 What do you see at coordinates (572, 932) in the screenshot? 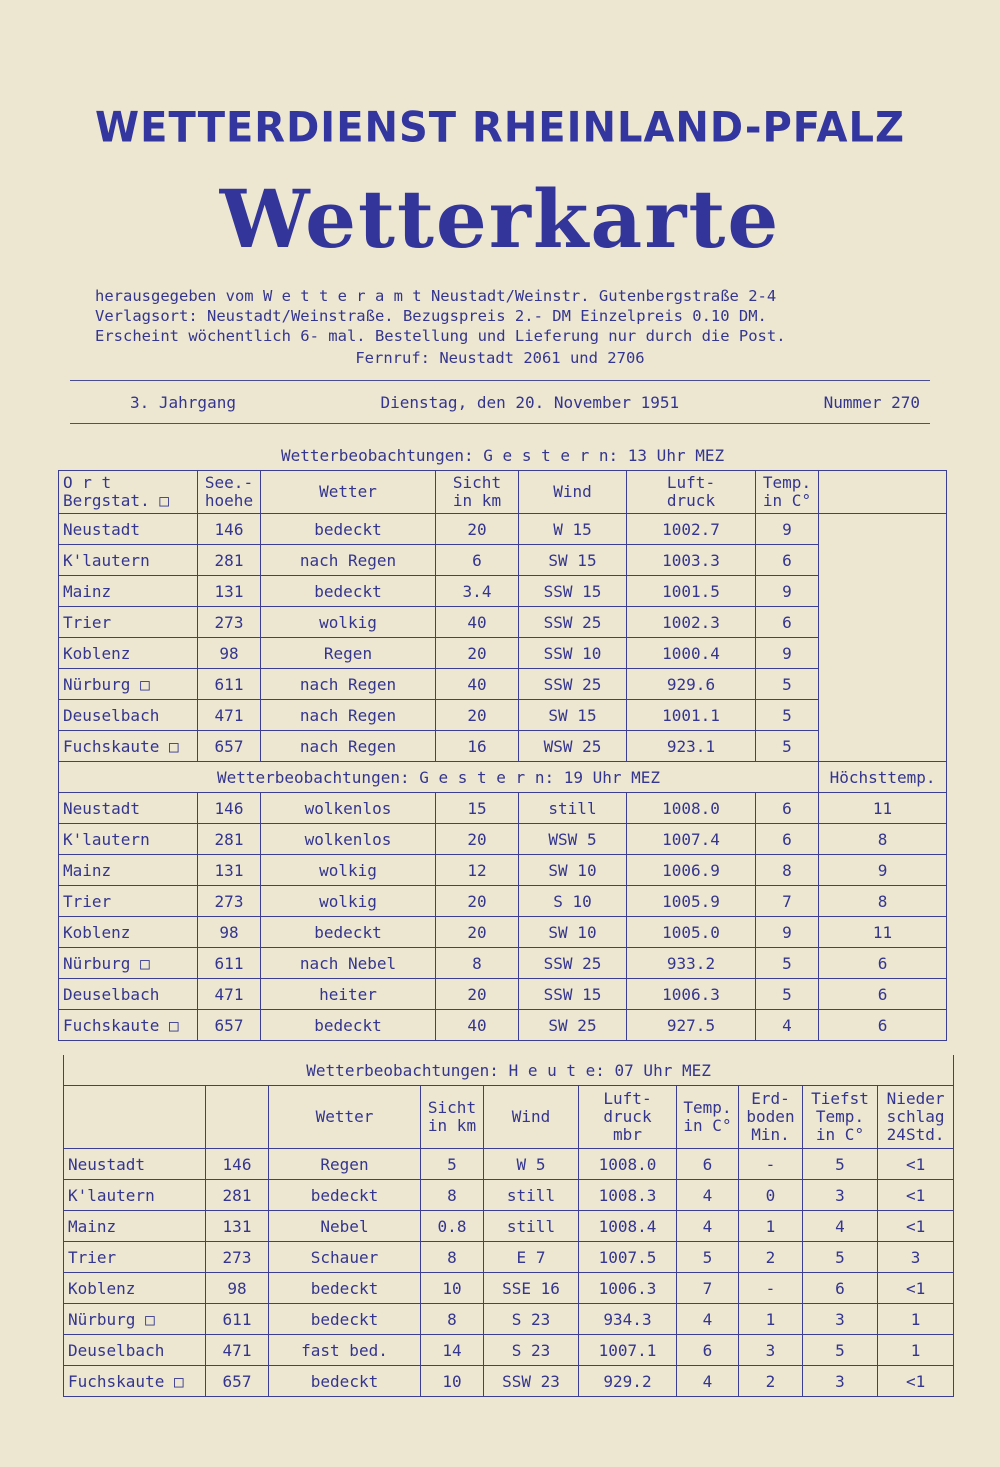
I see `wind-cell: SW 10` at bounding box center [572, 932].